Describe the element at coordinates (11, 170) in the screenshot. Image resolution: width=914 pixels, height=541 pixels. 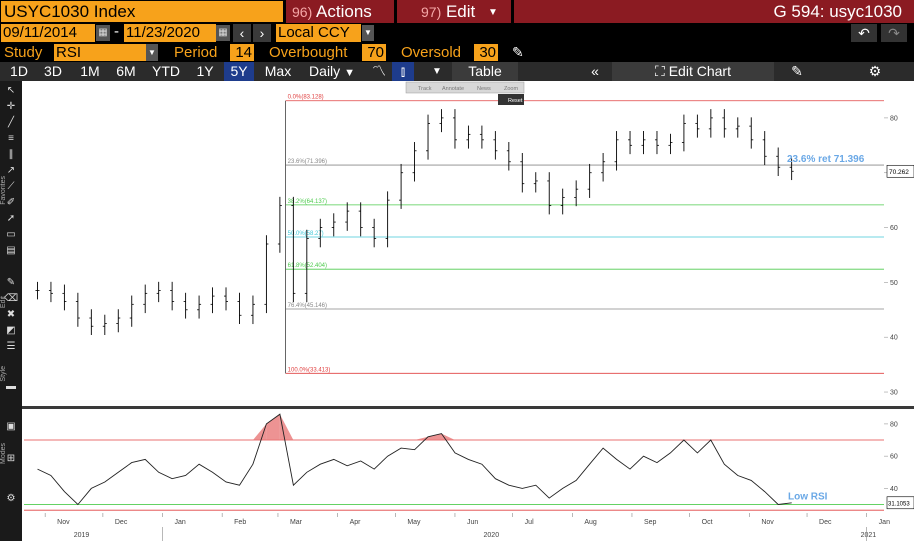
I see `ray-icon: ↗` at that location.